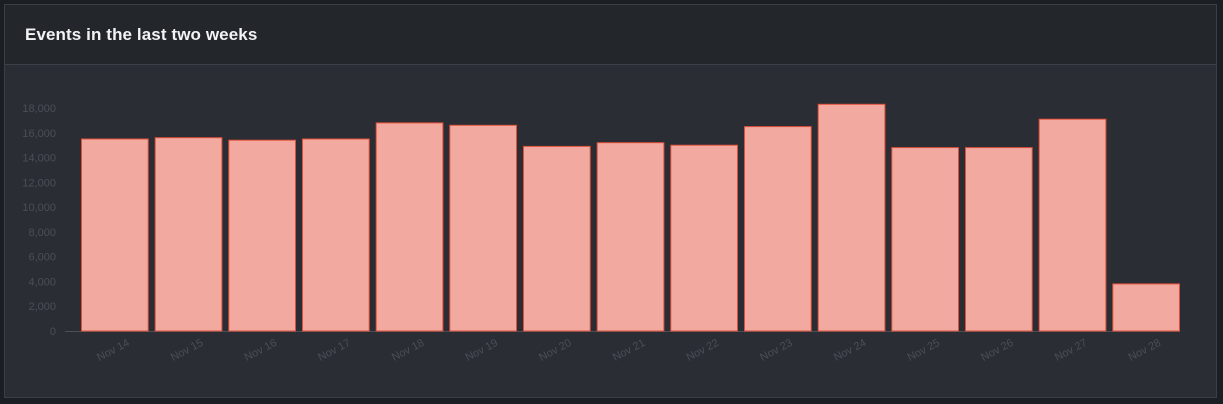 This screenshot has width=1223, height=404. Describe the element at coordinates (776, 350) in the screenshot. I see `x-tick-label: Nov 23` at that location.